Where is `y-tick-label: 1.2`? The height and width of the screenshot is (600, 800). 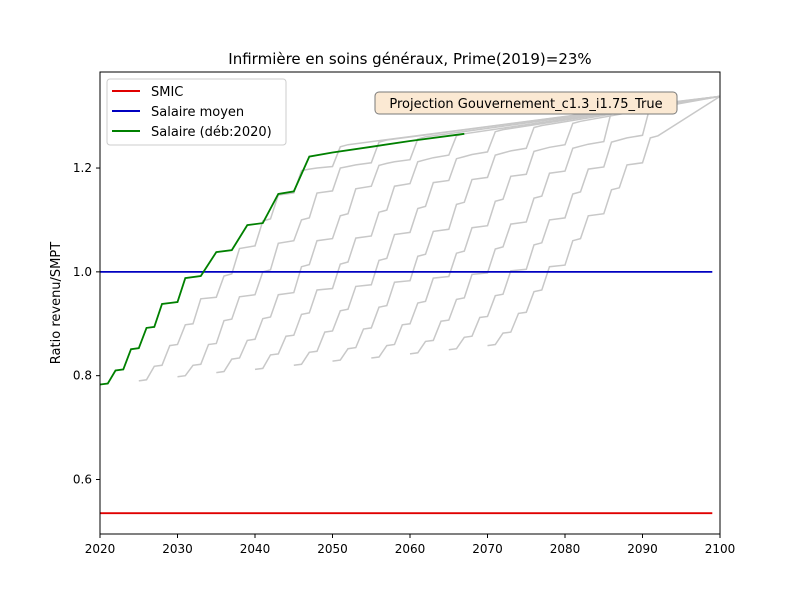
y-tick-label: 1.2 is located at coordinates (82, 168).